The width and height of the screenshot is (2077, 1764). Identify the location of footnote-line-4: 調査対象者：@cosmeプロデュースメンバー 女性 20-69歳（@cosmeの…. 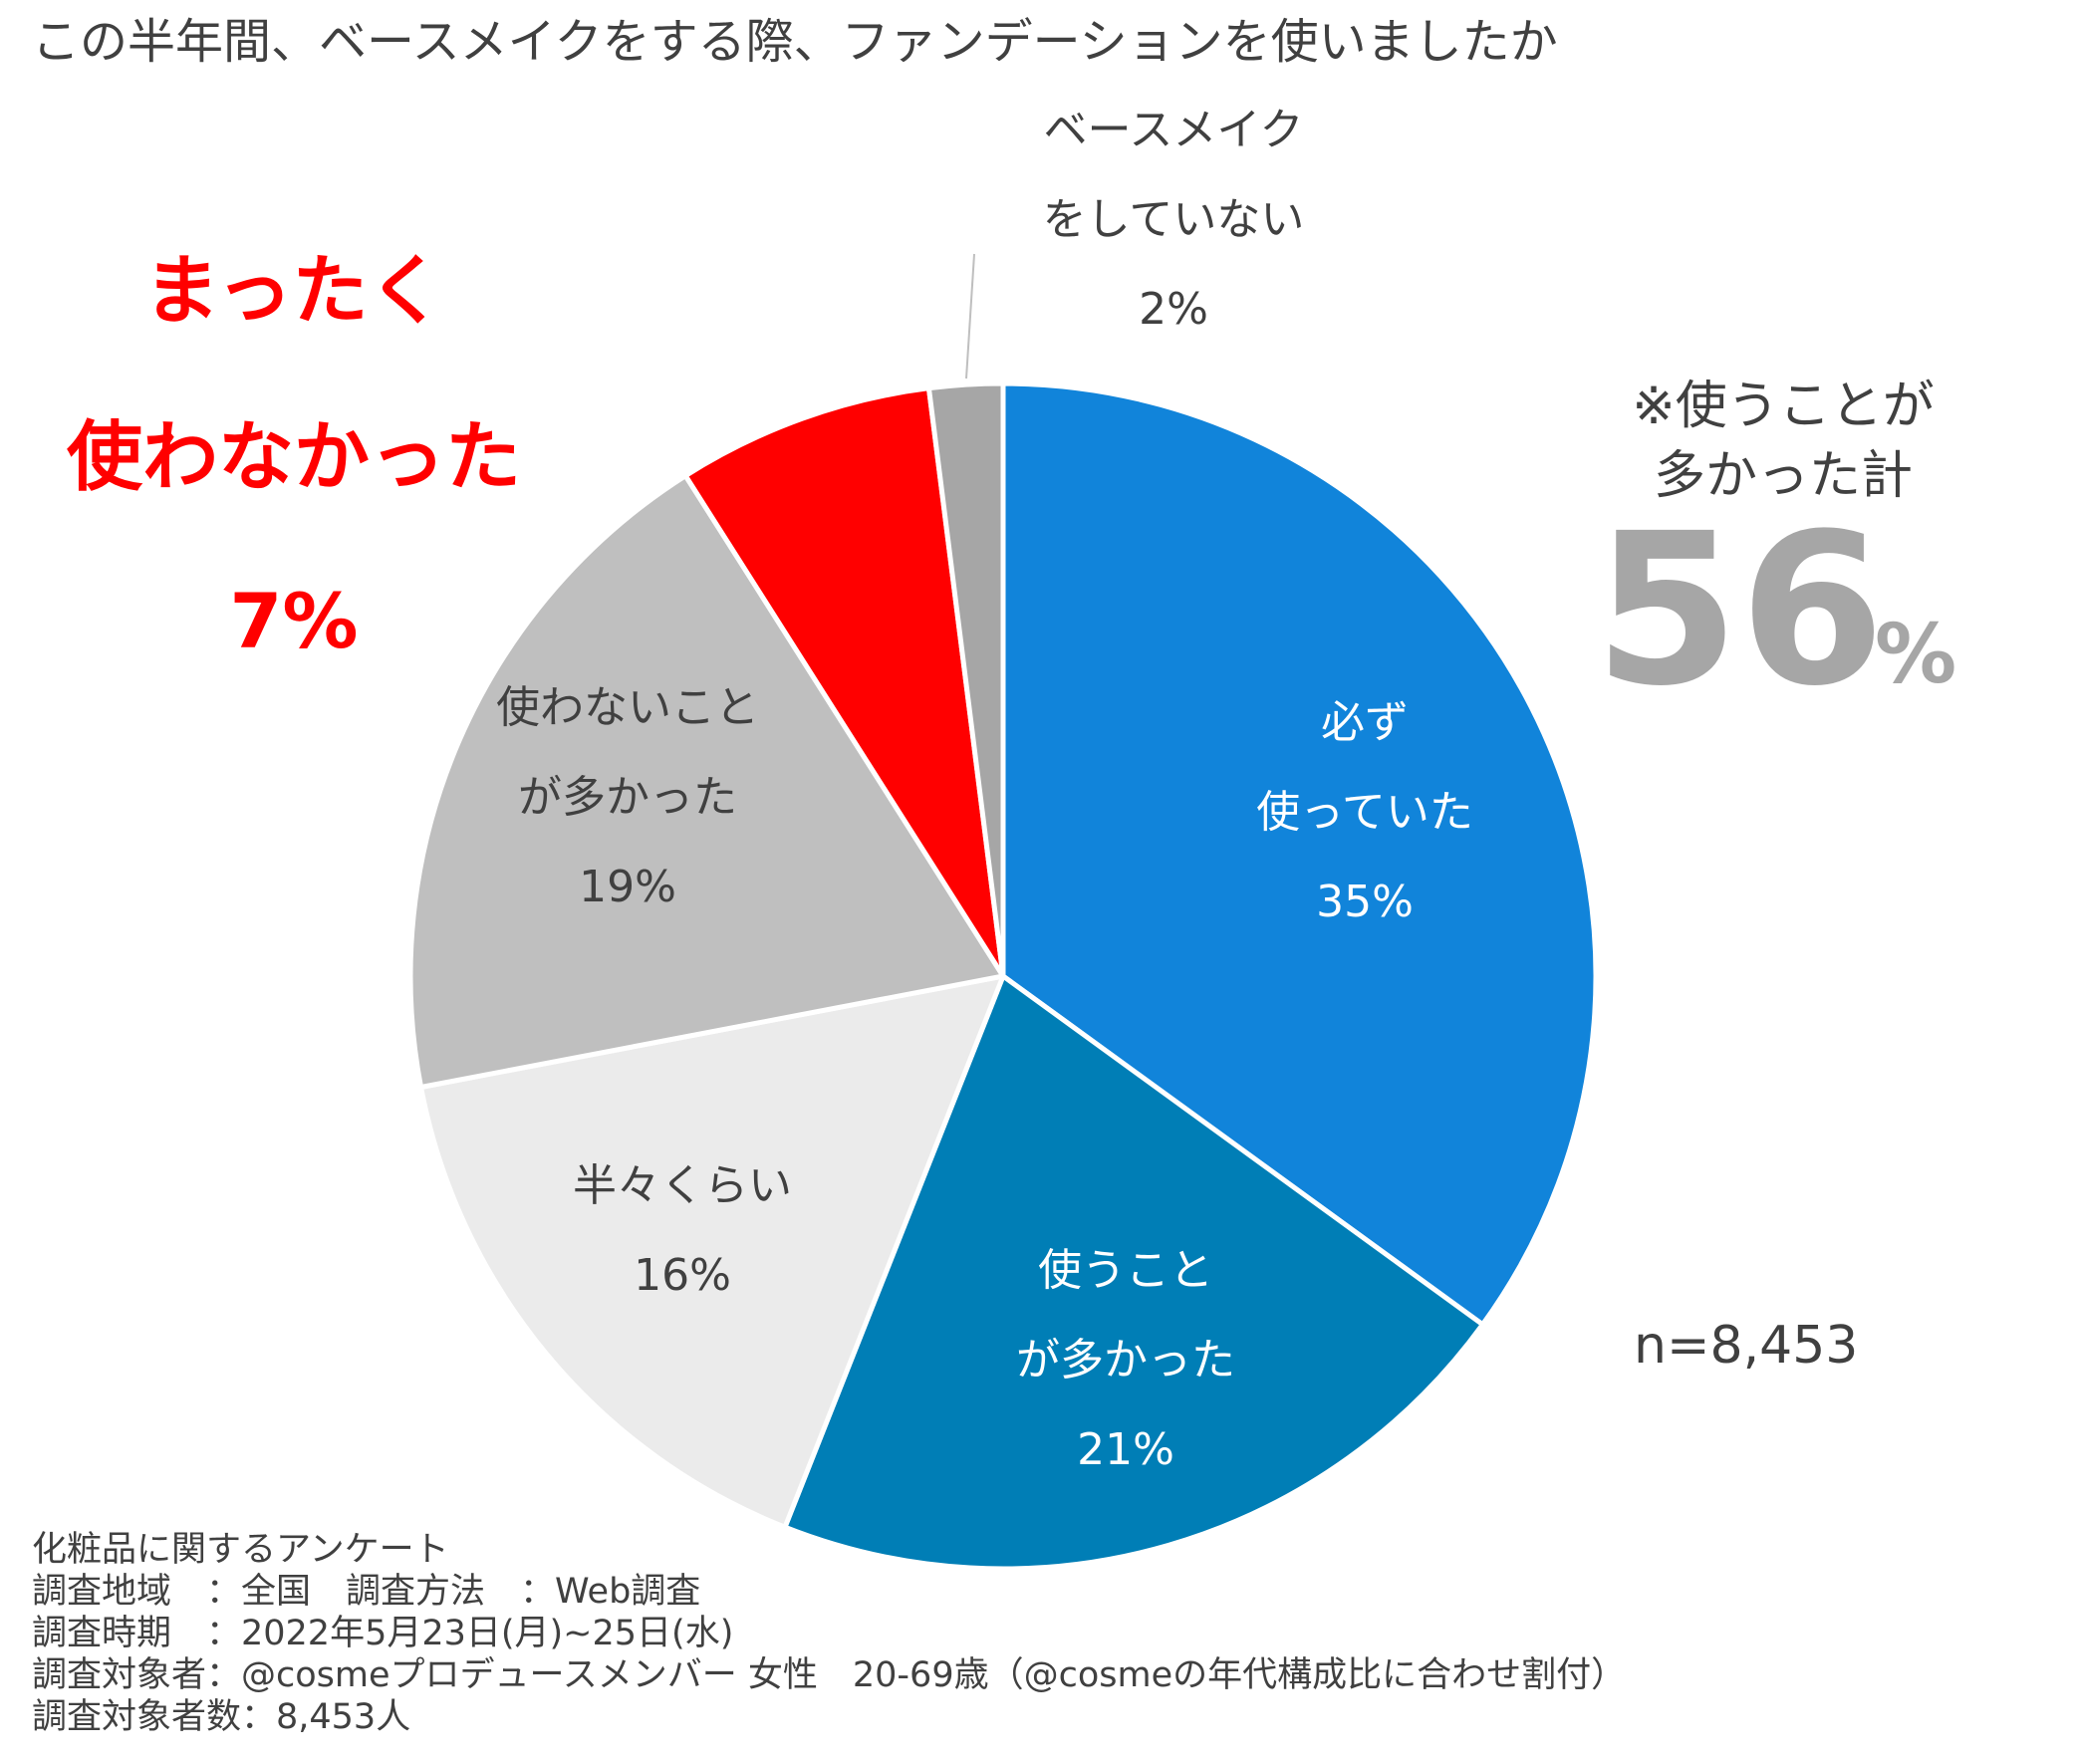
(829, 1675).